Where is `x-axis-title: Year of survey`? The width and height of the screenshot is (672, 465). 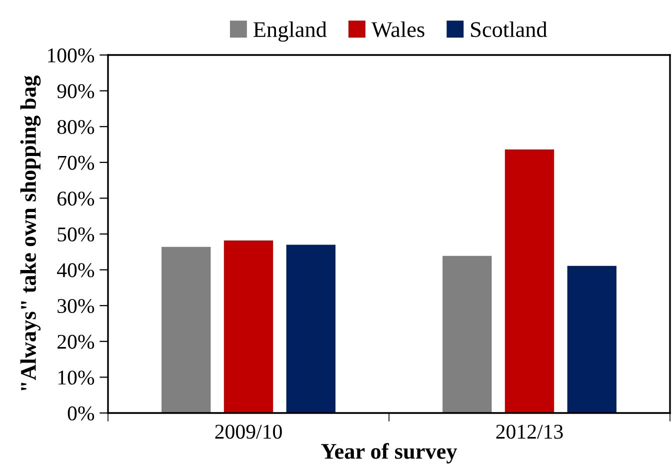 x-axis-title: Year of survey is located at coordinates (389, 453).